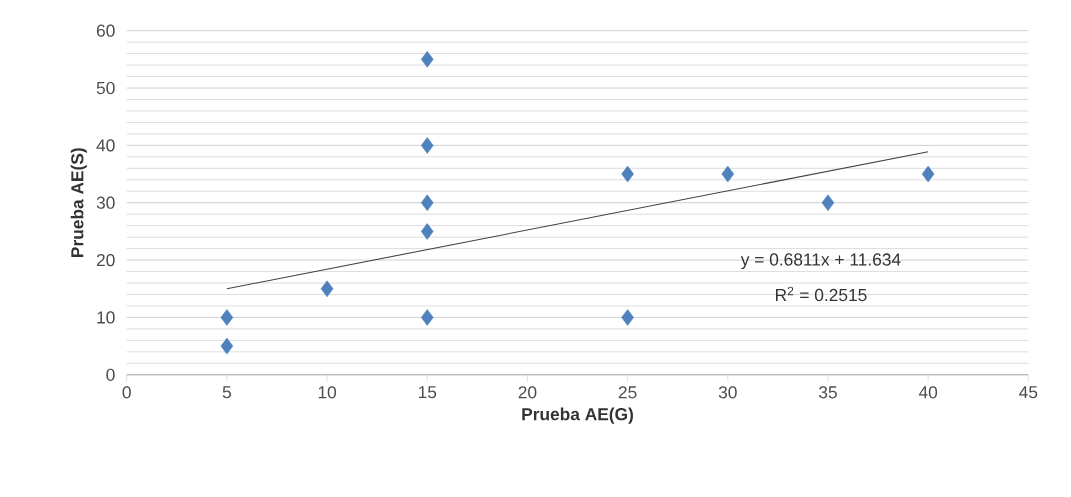 The image size is (1071, 497). What do you see at coordinates (105, 145) in the screenshot?
I see `y-tick-label: 40` at bounding box center [105, 145].